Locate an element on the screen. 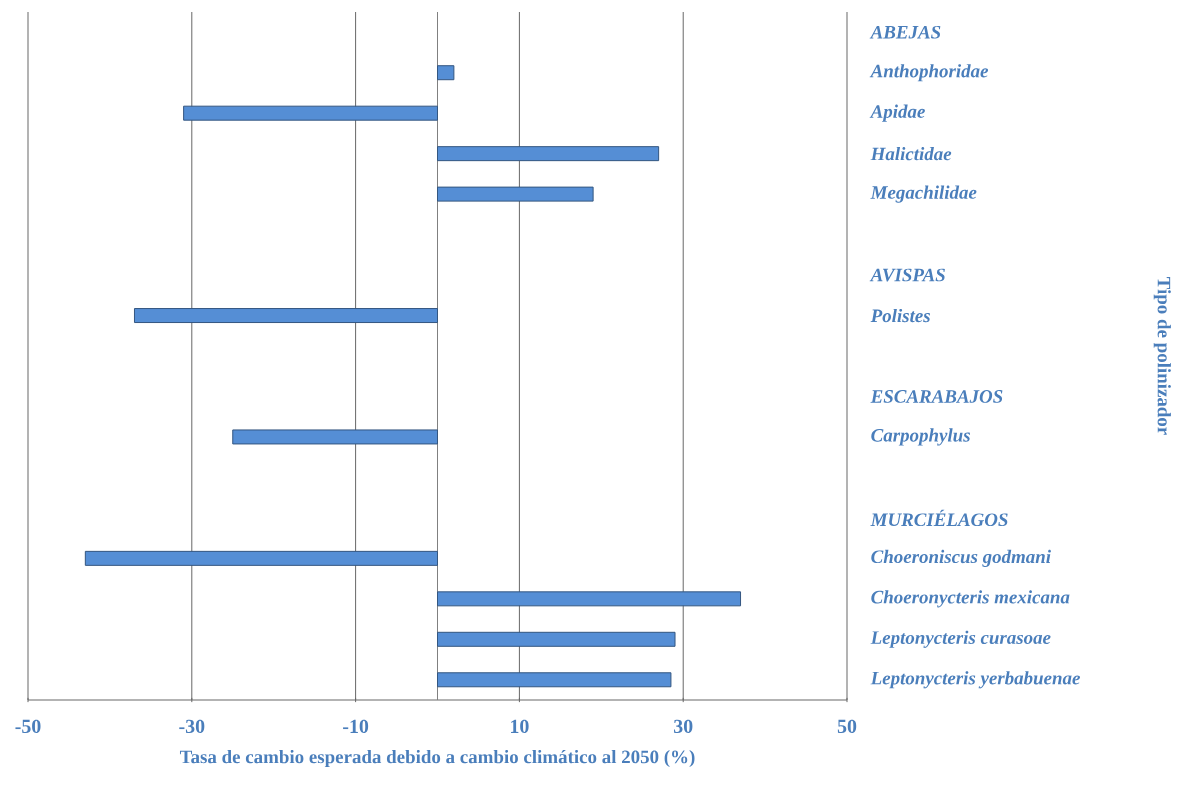 Image resolution: width=1179 pixels, height=789 pixels. y-tick-label: Polistes is located at coordinates (900, 315).